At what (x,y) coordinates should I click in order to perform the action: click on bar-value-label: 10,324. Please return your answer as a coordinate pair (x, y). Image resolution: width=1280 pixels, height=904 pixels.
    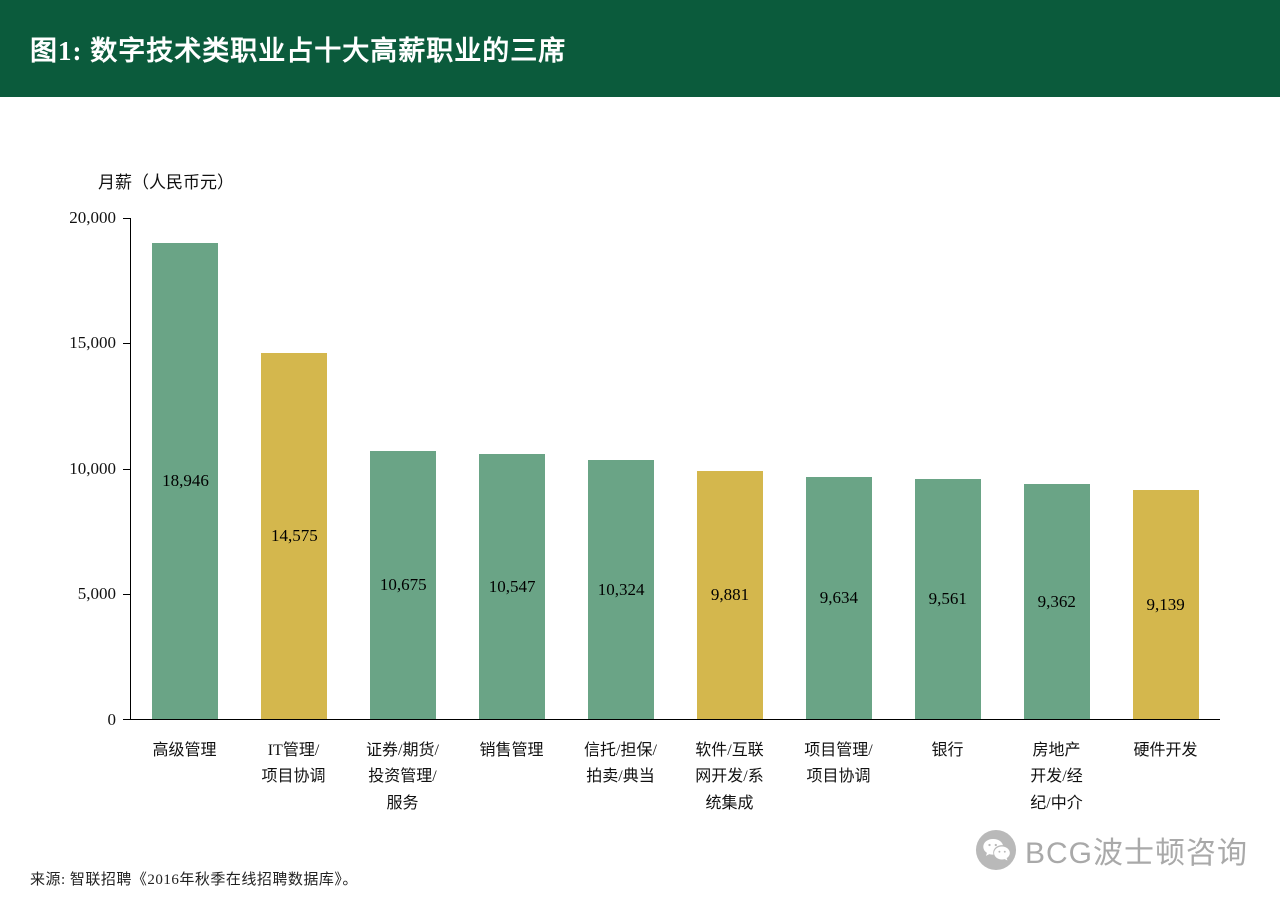
    Looking at the image, I should click on (621, 589).